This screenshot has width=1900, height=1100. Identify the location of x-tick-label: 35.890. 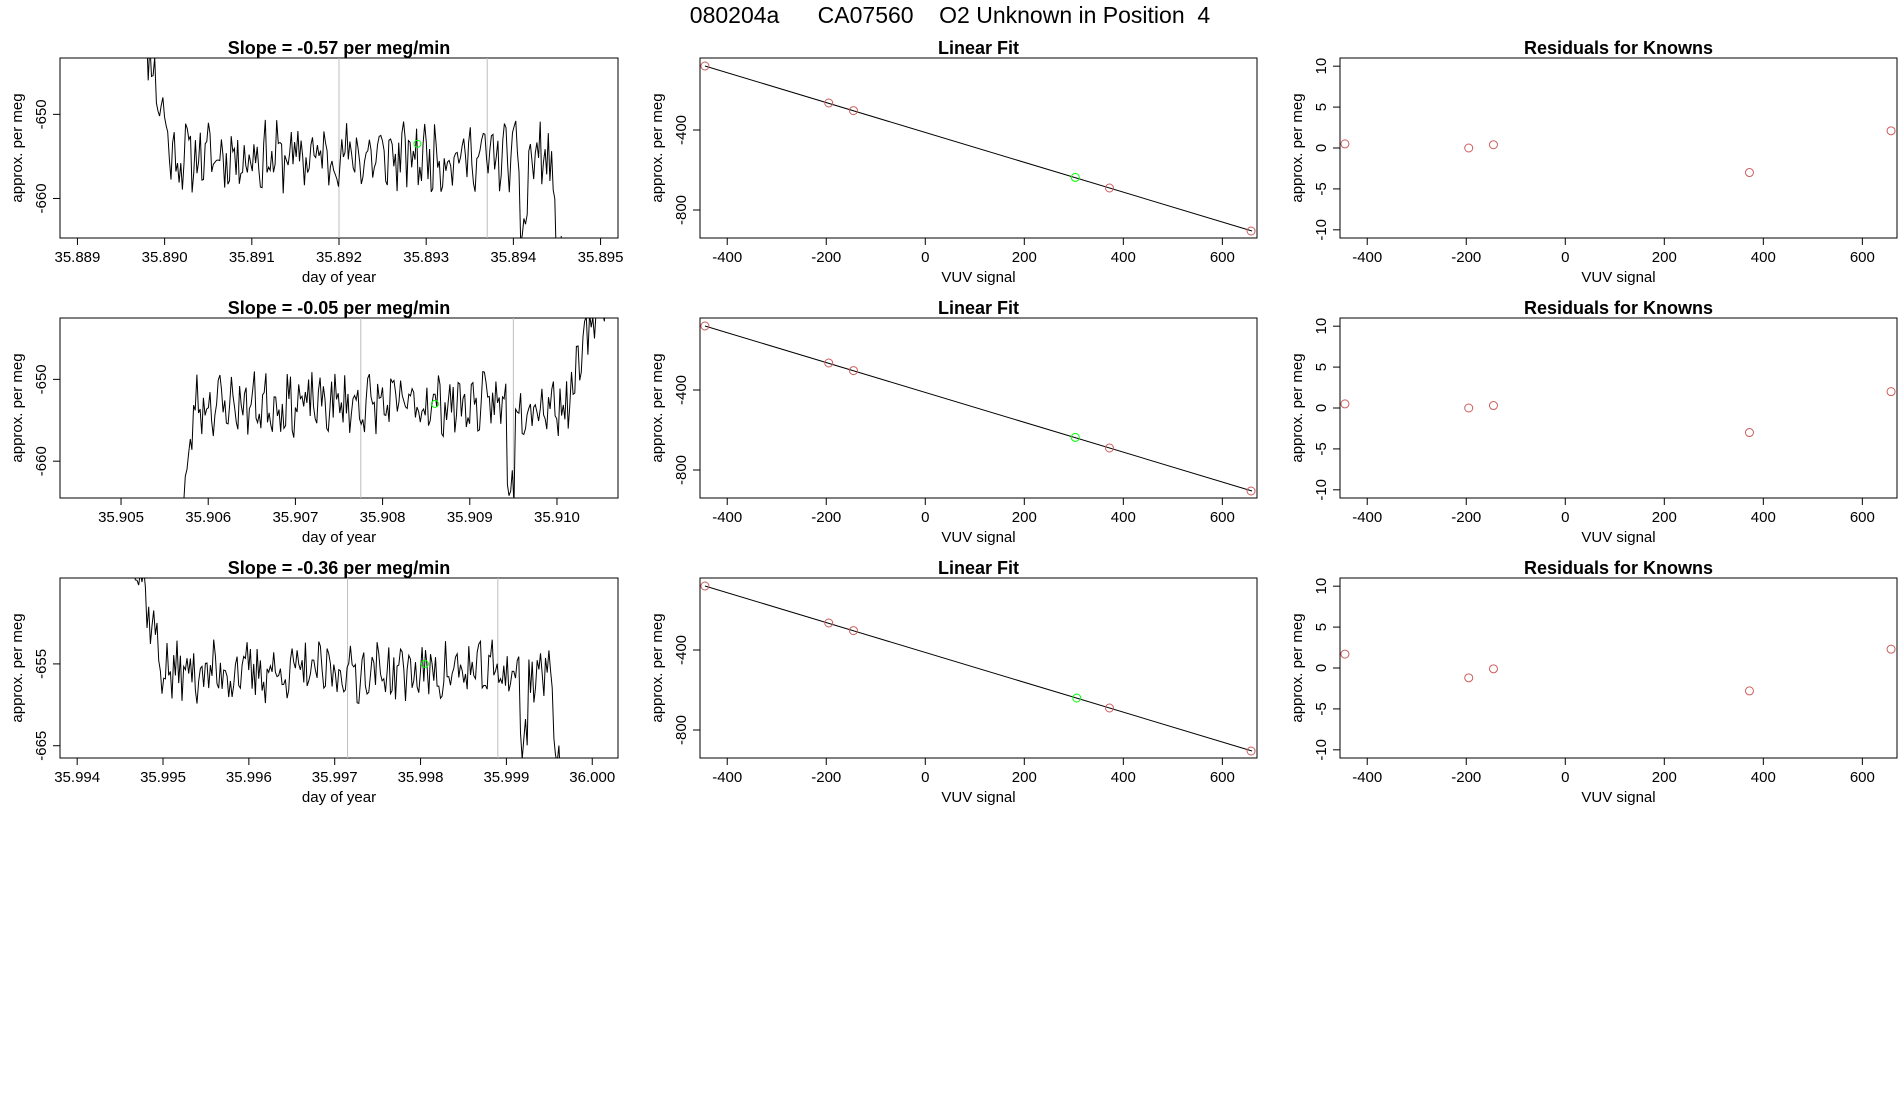
(165, 257).